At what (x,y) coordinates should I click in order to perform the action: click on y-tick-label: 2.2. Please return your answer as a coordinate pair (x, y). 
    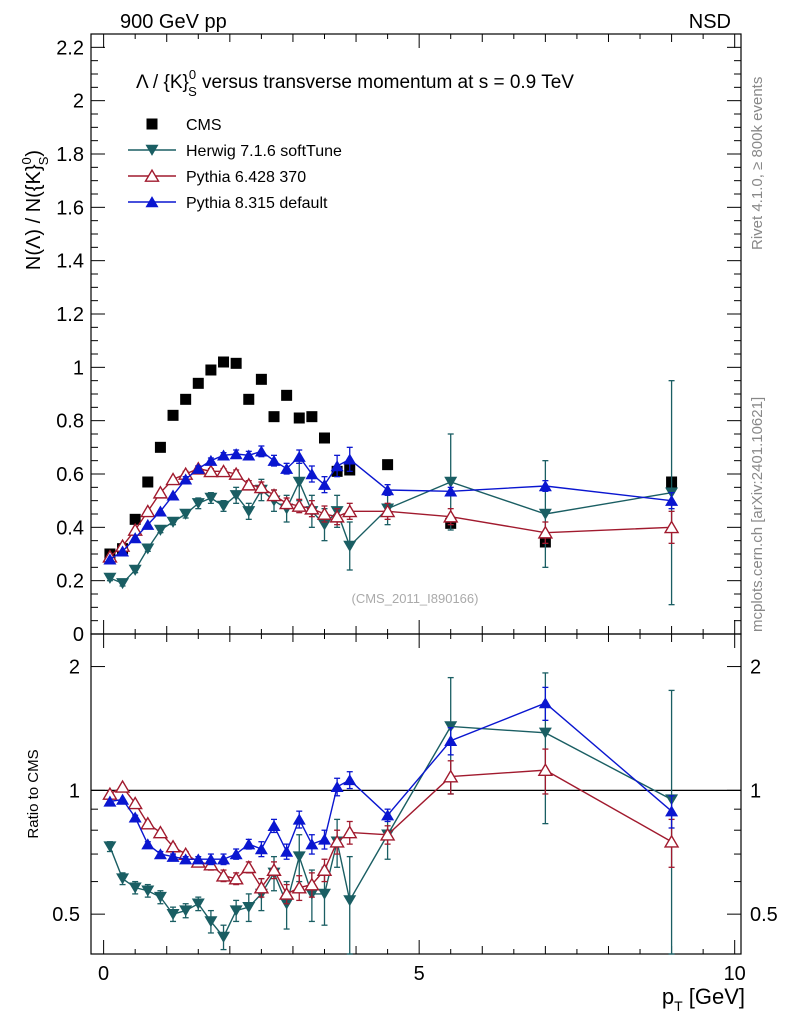
    Looking at the image, I should click on (70, 48).